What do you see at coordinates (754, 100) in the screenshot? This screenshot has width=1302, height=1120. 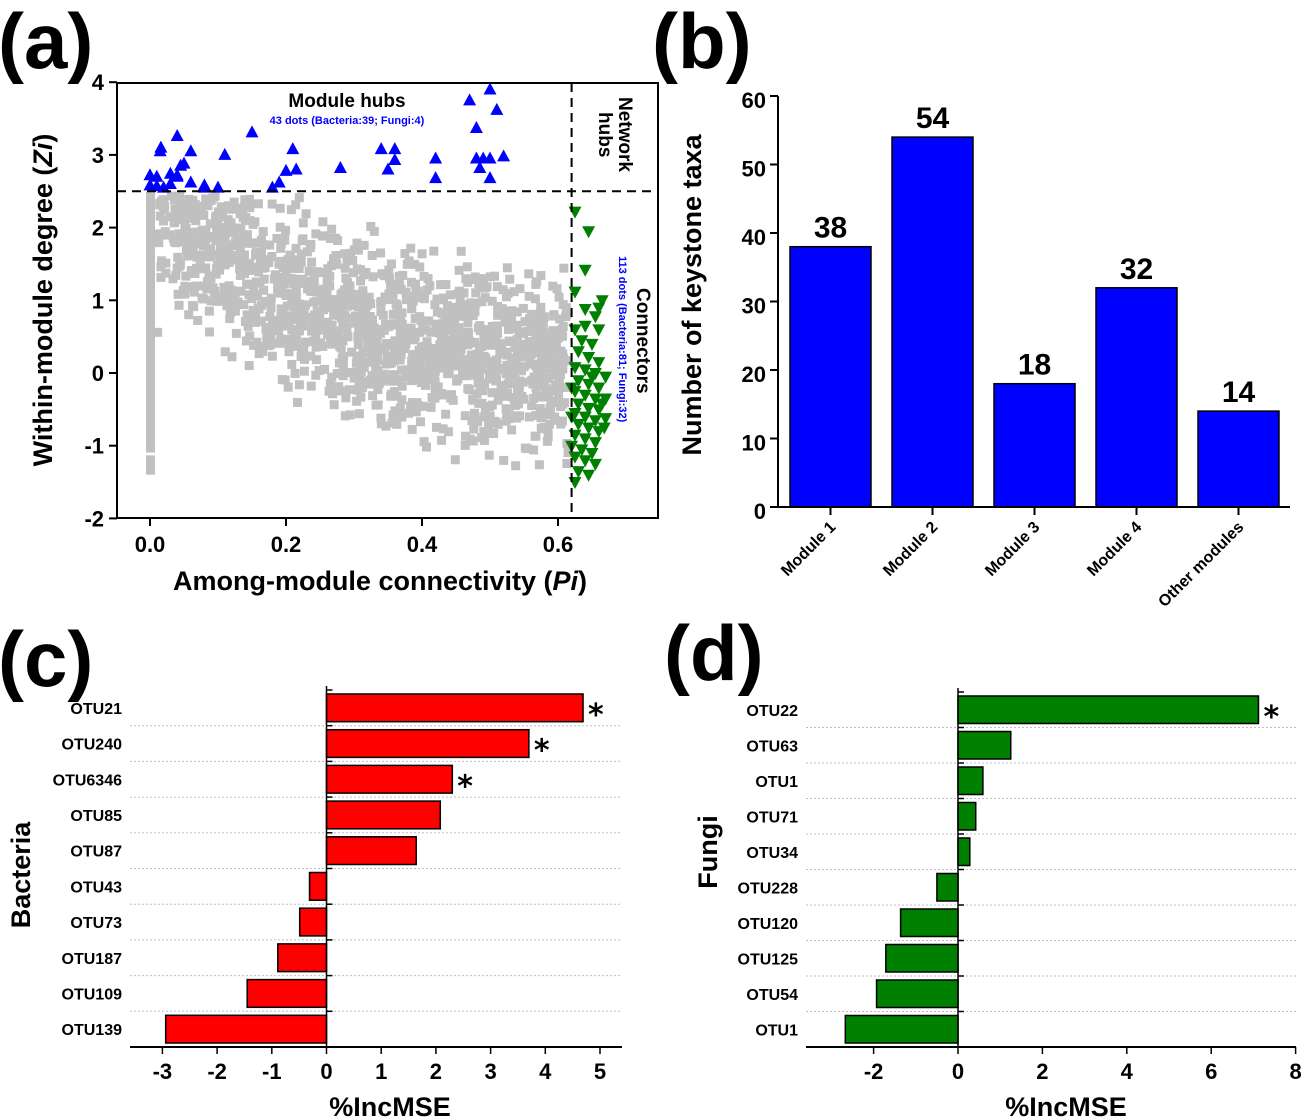 I see `y-tick-label: 60` at bounding box center [754, 100].